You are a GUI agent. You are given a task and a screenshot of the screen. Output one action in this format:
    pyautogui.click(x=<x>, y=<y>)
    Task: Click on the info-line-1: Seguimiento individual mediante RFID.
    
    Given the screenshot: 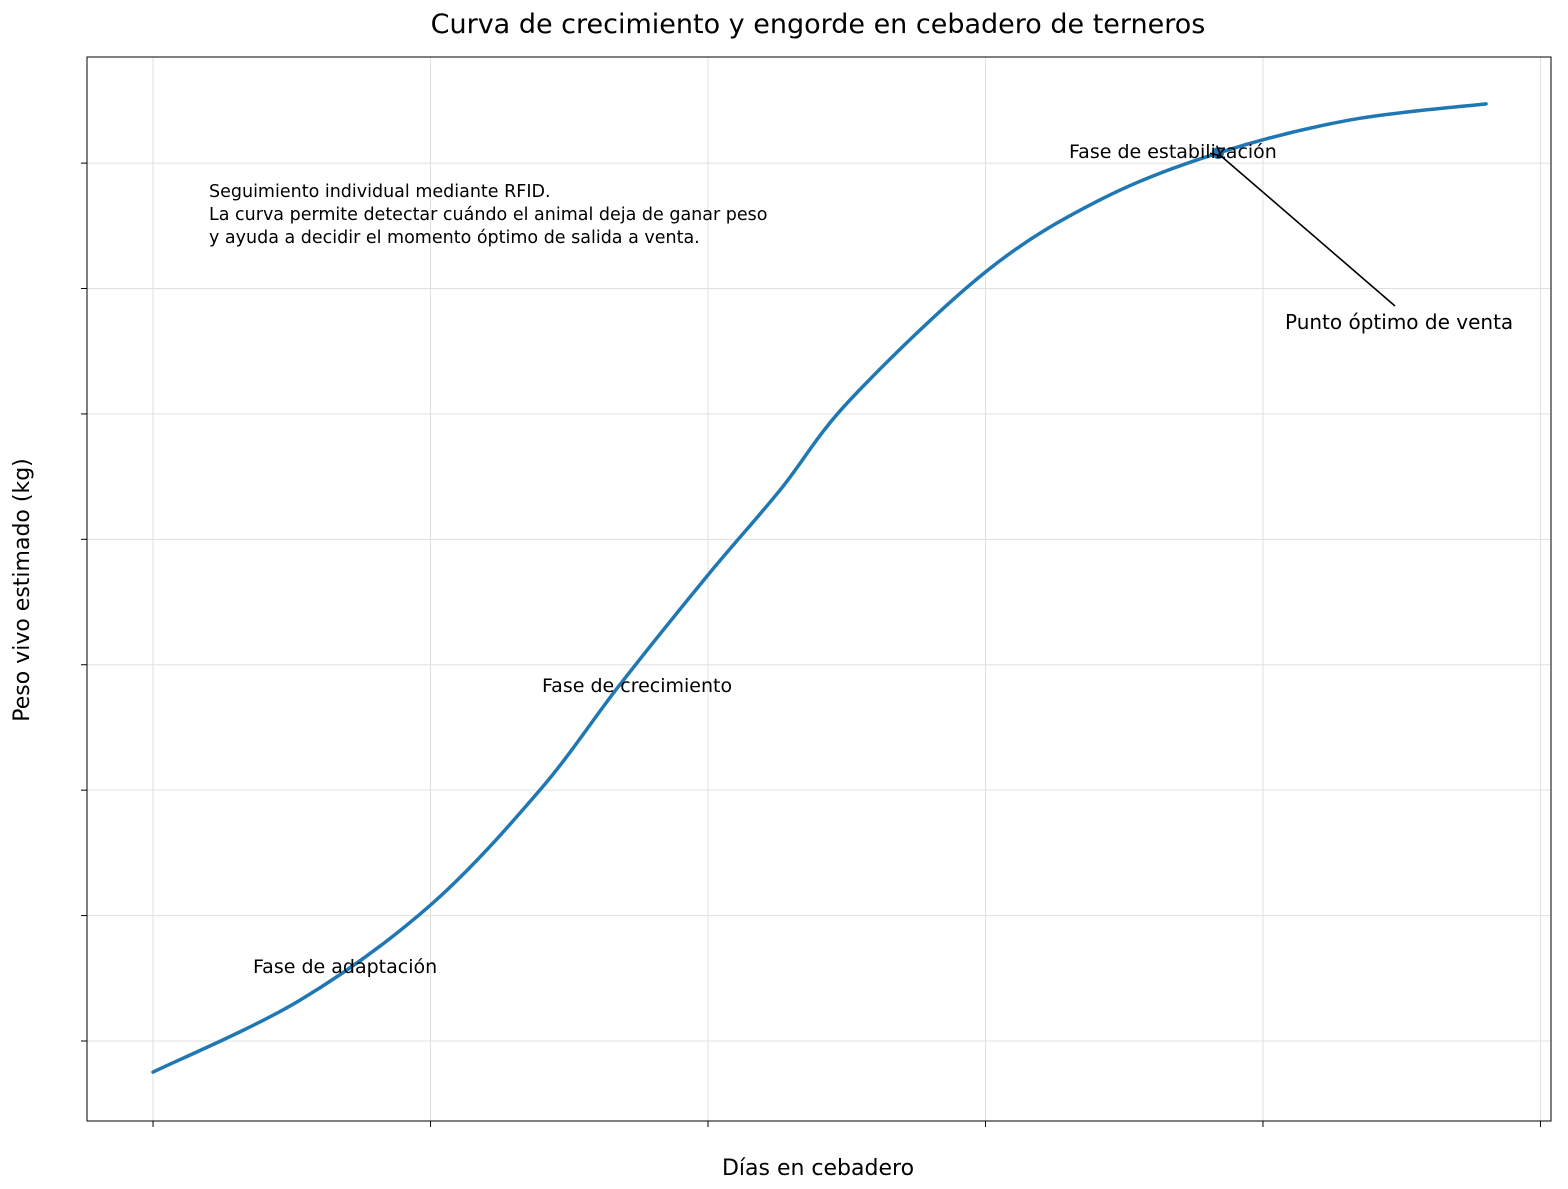 What is the action you would take?
    pyautogui.click(x=380, y=192)
    